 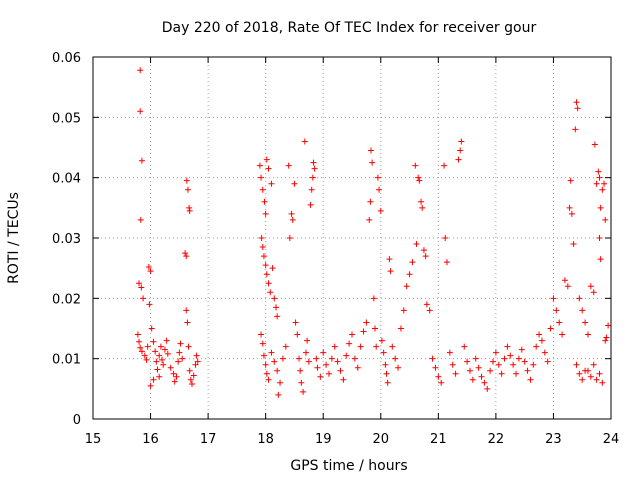 What do you see at coordinates (553, 439) in the screenshot?
I see `x-tick-label: 23` at bounding box center [553, 439].